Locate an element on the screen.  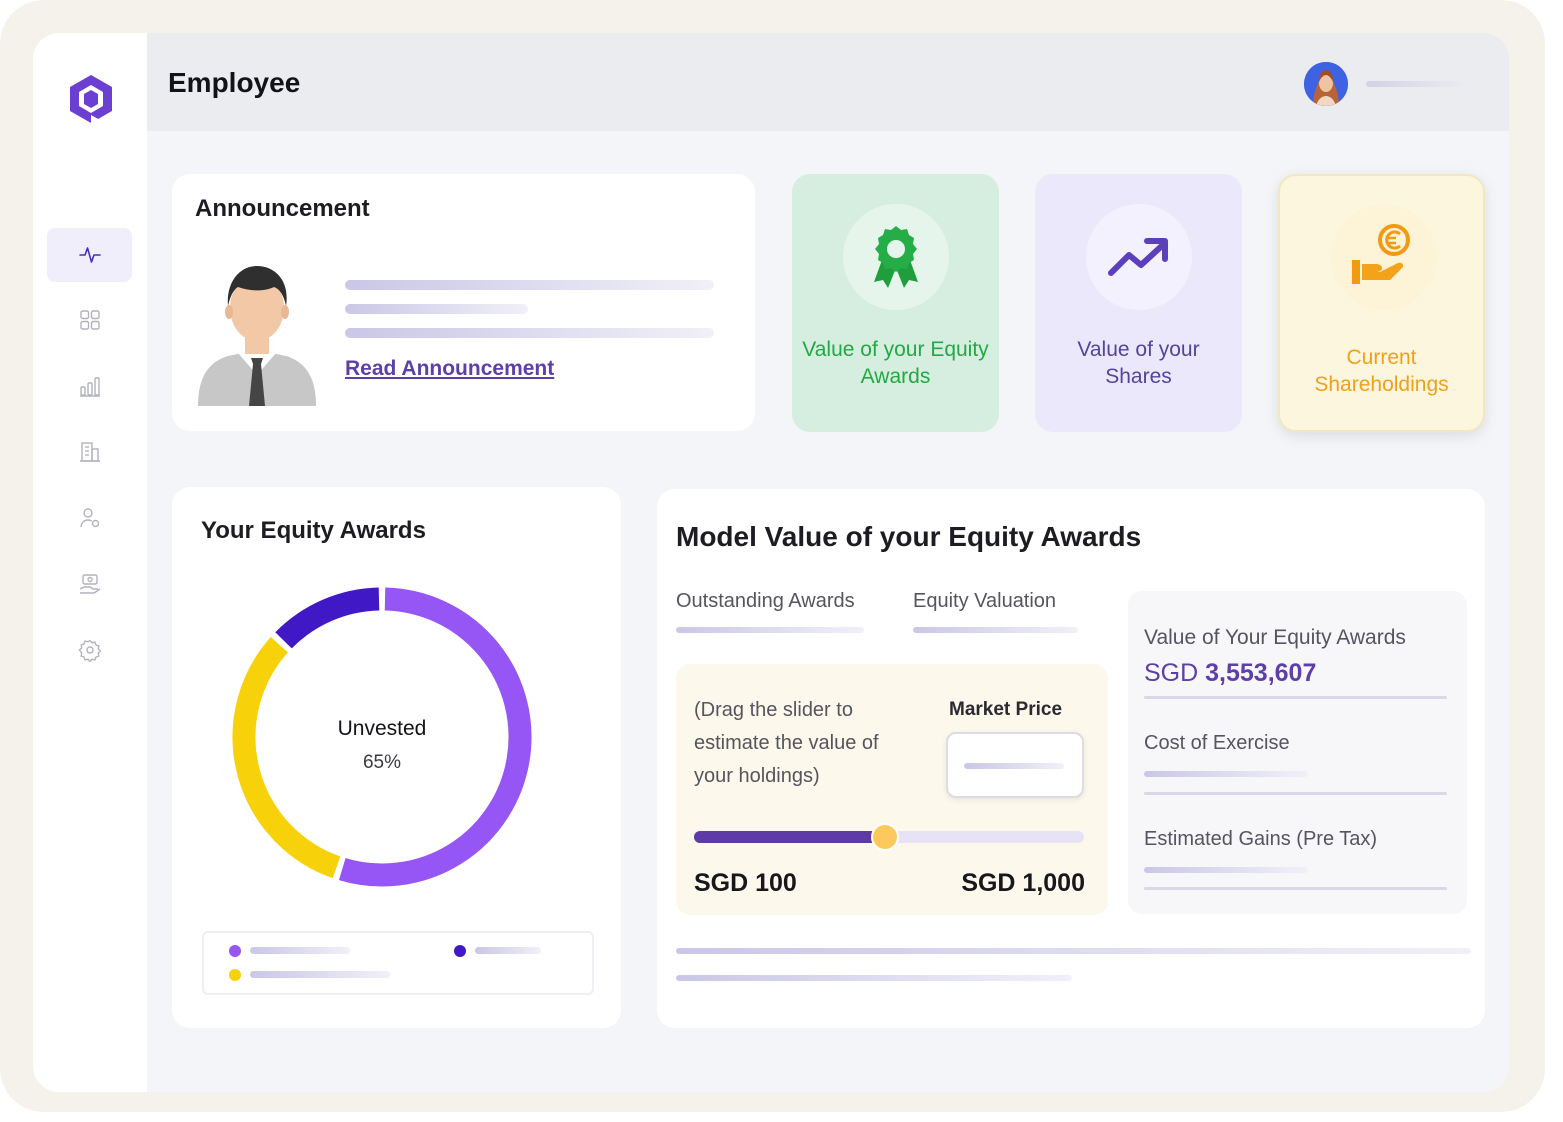
equity-value-amount: SGD 3,553,607 is located at coordinates (1230, 673).